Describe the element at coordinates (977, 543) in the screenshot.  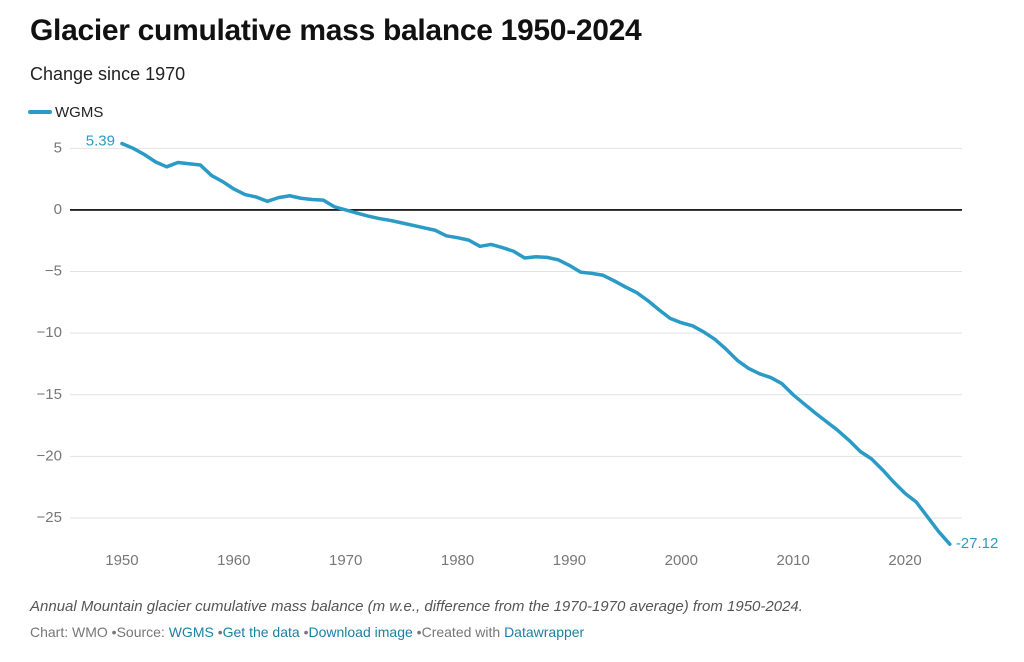
I see `value-label: -27.12` at that location.